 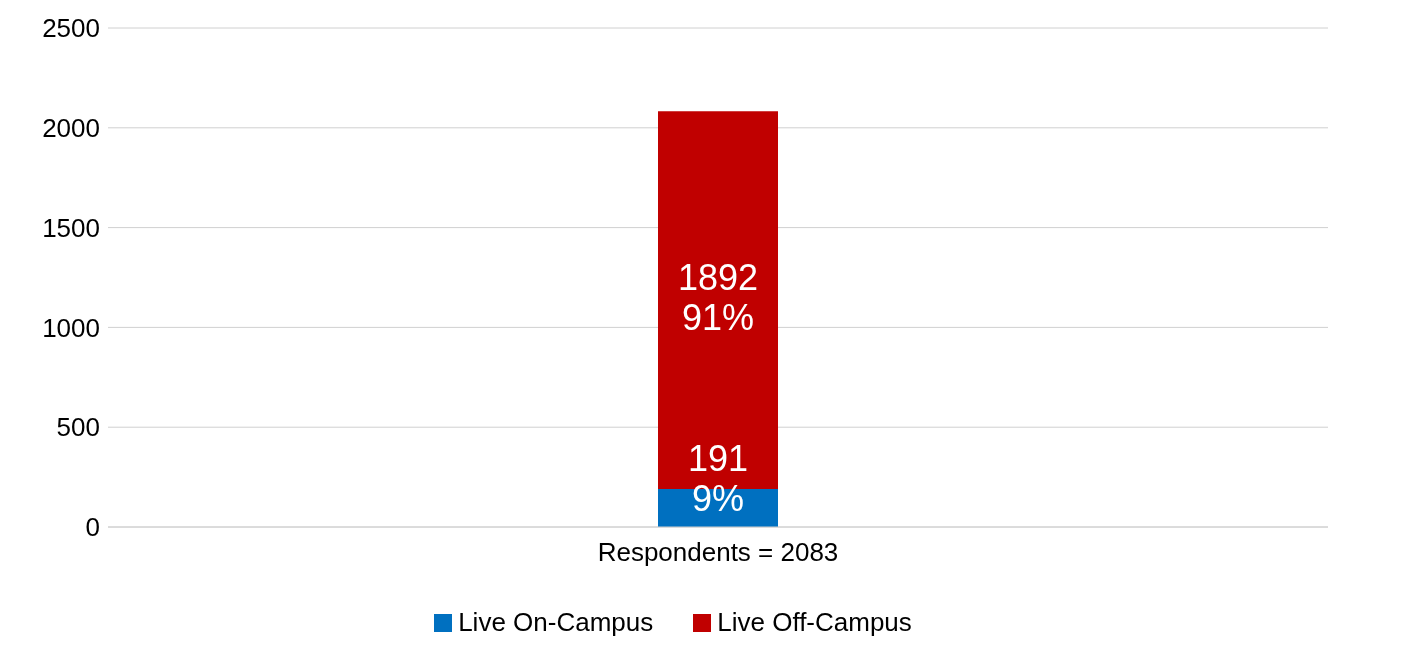 I want to click on legend-label: Live Off-Campus, so click(x=814, y=622).